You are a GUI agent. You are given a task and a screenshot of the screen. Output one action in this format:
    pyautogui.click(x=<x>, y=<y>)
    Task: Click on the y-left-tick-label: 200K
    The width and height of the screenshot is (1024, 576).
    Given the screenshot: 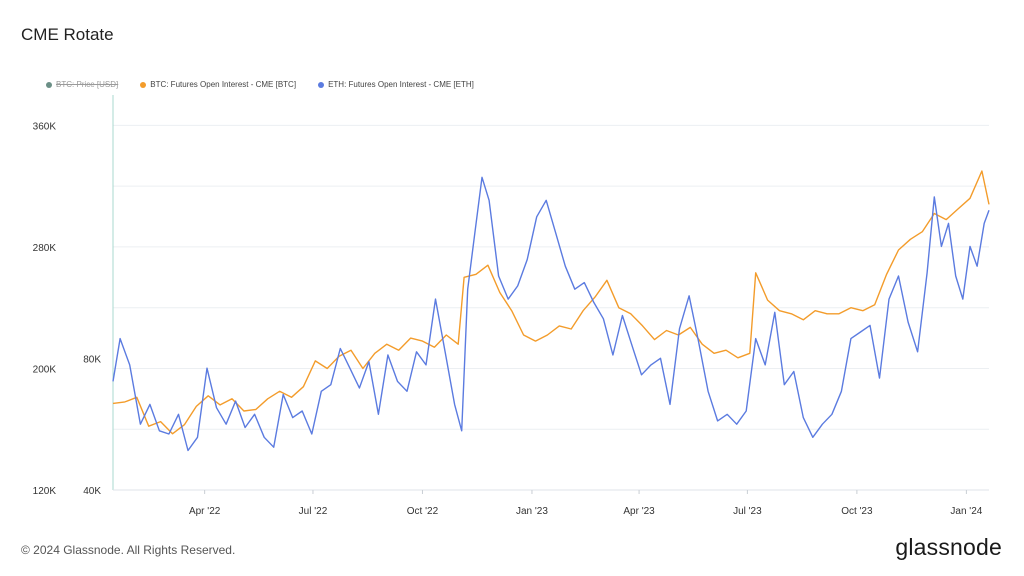 What is the action you would take?
    pyautogui.click(x=45, y=369)
    